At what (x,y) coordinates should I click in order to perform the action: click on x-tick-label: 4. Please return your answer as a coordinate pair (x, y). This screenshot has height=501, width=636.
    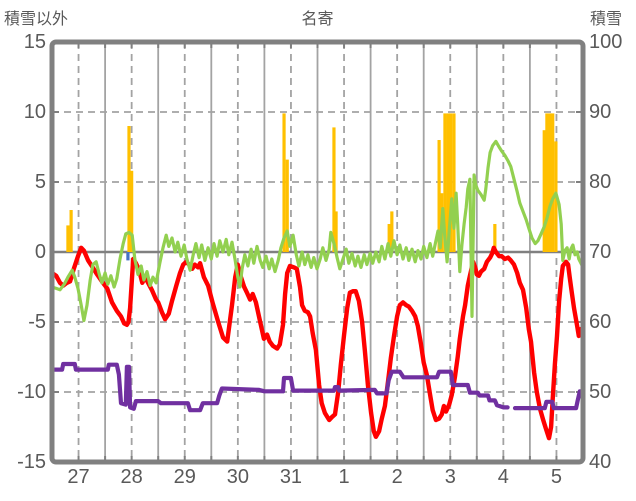
    Looking at the image, I should click on (503, 477).